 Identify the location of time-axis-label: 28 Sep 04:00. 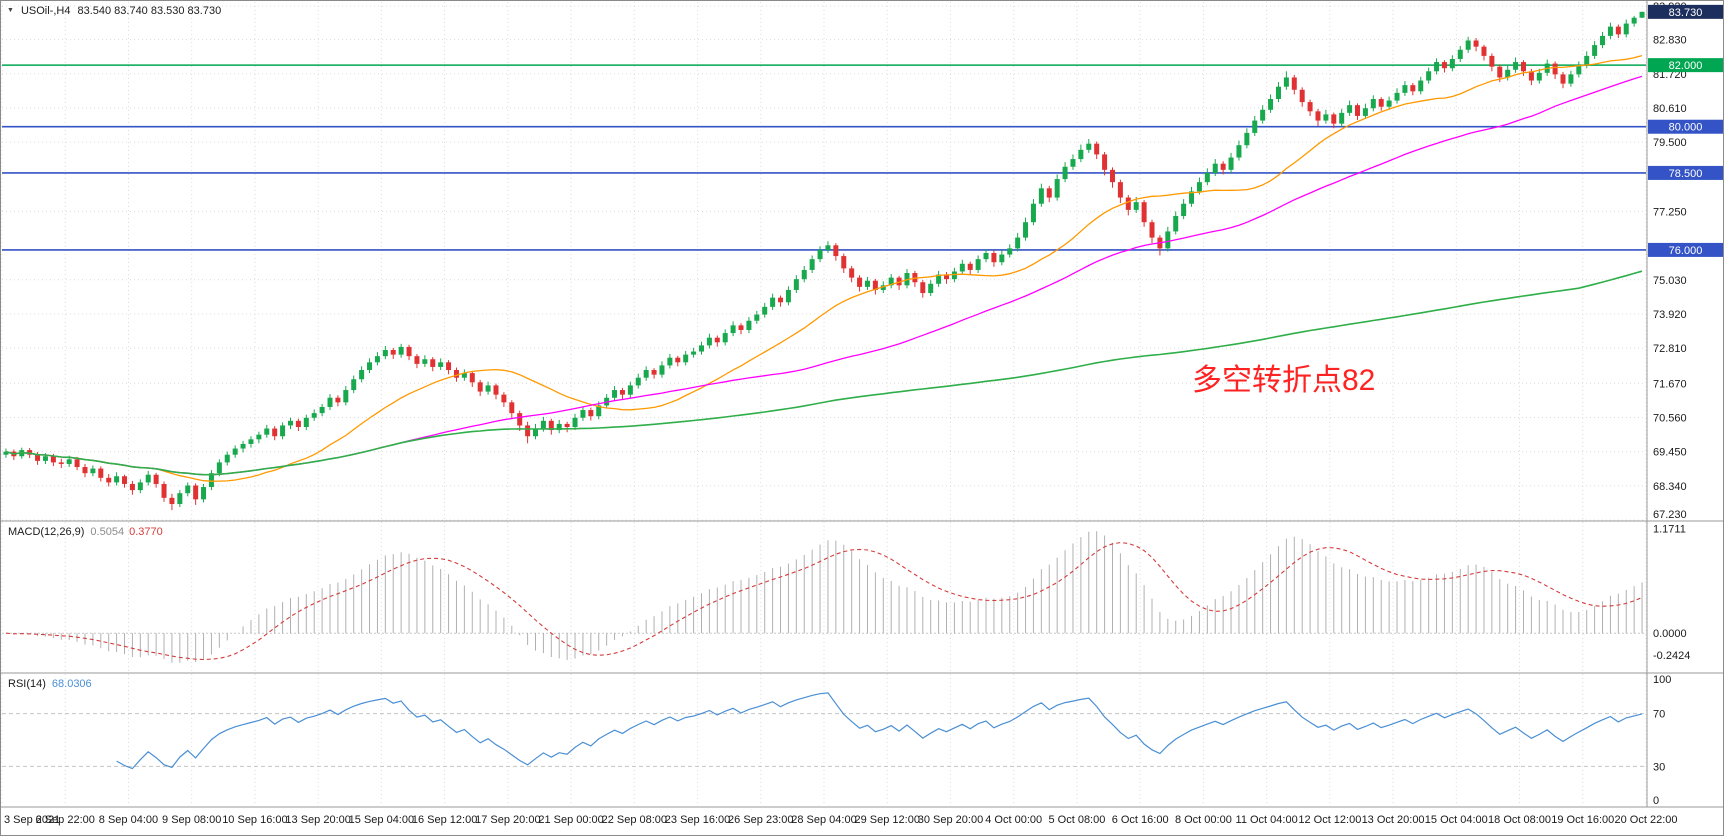
(823, 820).